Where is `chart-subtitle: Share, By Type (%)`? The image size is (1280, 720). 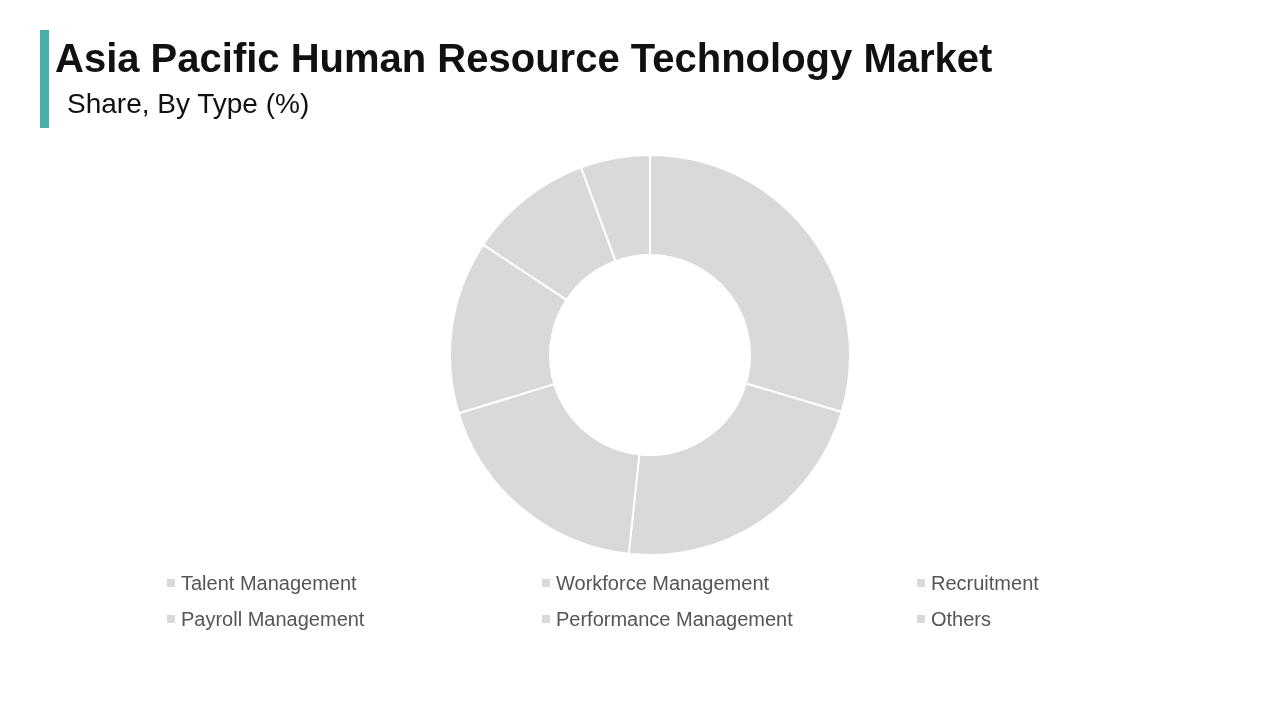
chart-subtitle: Share, By Type (%) is located at coordinates (188, 104).